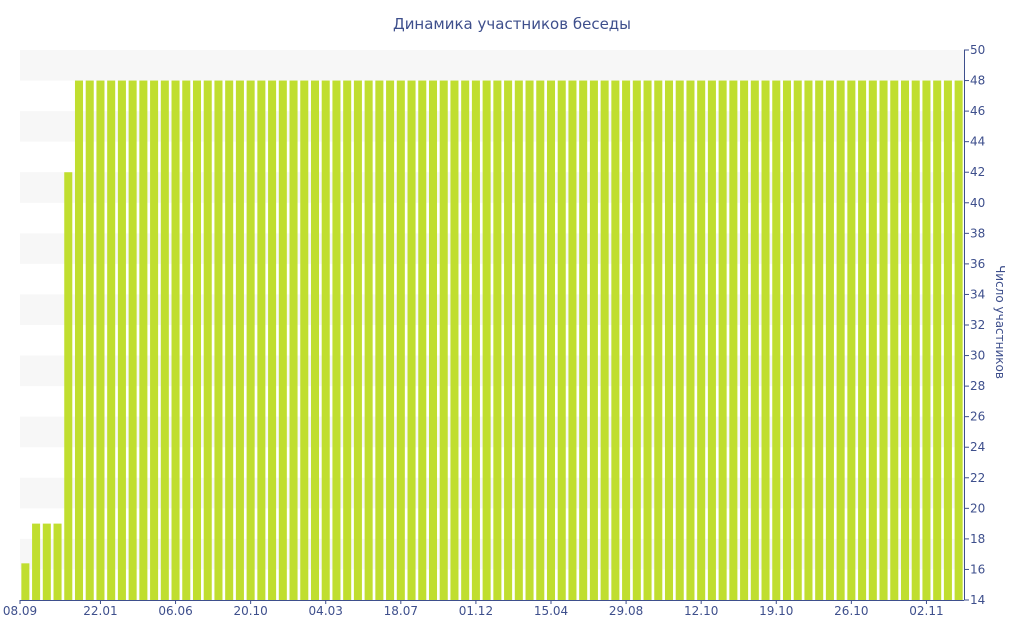 The width and height of the screenshot is (1024, 640). What do you see at coordinates (100, 611) in the screenshot?
I see `x-tick-label: 22.01` at bounding box center [100, 611].